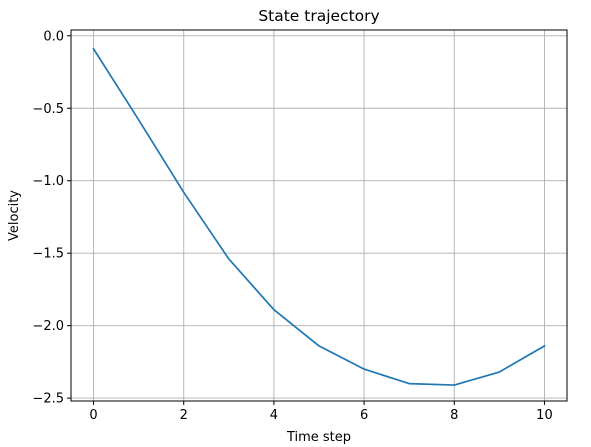 Image resolution: width=591 pixels, height=447 pixels. What do you see at coordinates (454, 415) in the screenshot?
I see `x-tick-label: 8` at bounding box center [454, 415].